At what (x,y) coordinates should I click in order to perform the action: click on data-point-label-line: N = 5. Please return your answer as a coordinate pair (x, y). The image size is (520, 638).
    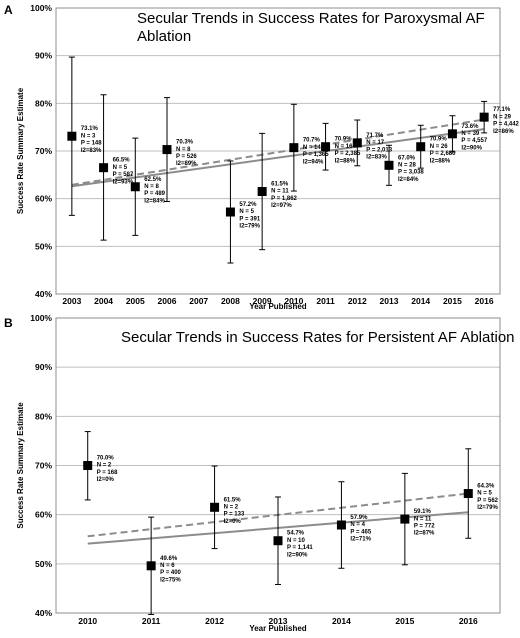
    Looking at the image, I should click on (246, 212).